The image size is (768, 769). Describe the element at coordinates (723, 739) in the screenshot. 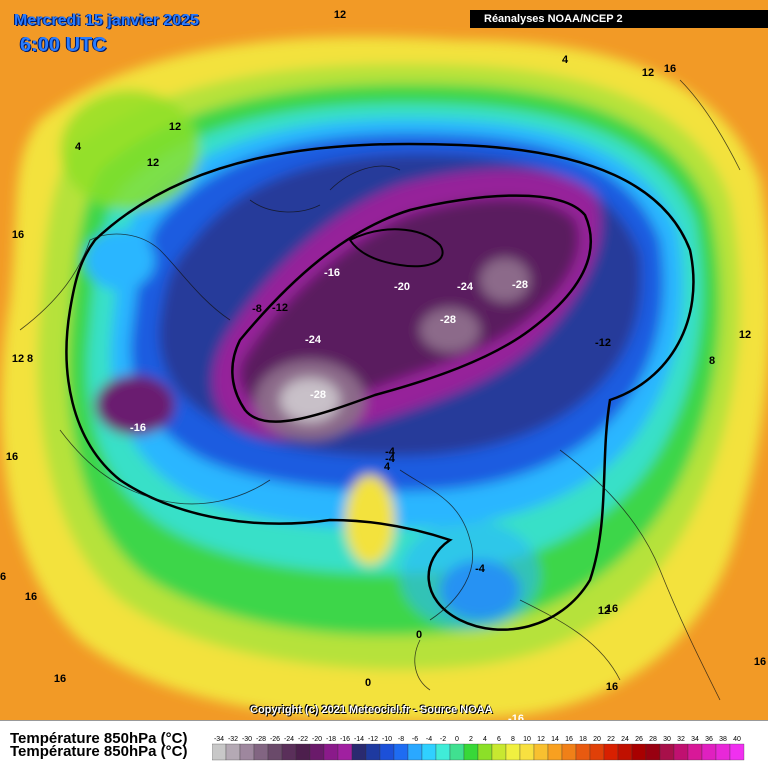

I see `legend-tick-label: 38` at that location.